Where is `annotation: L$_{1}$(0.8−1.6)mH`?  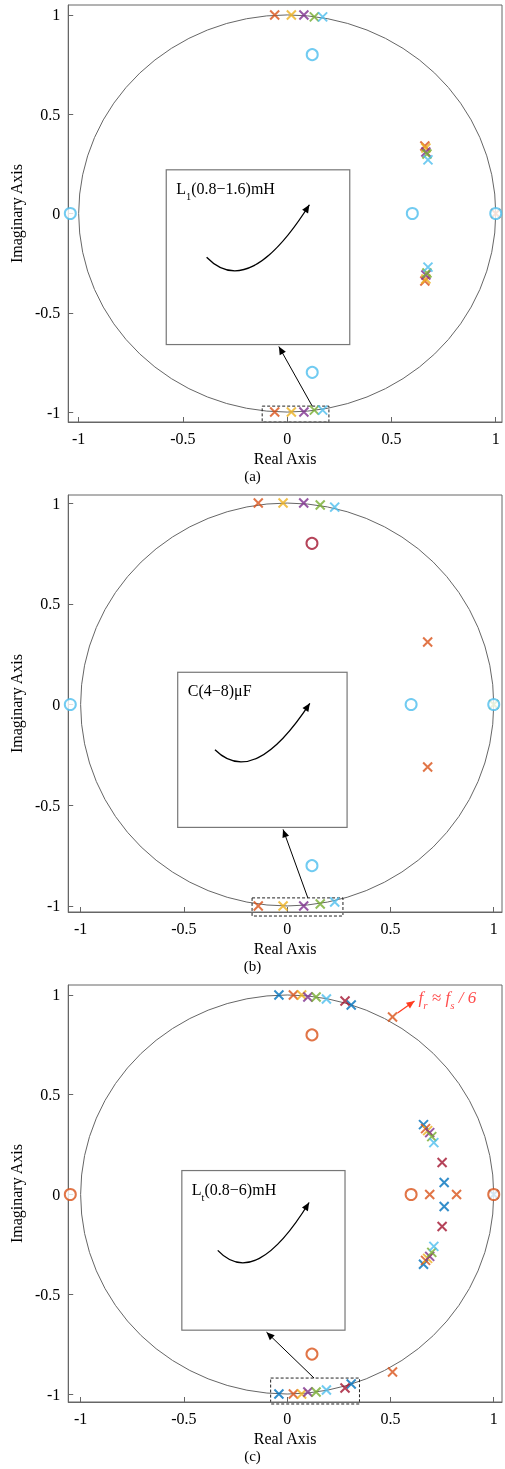 annotation: L$_{1}$(0.8−1.6)mH is located at coordinates (226, 190).